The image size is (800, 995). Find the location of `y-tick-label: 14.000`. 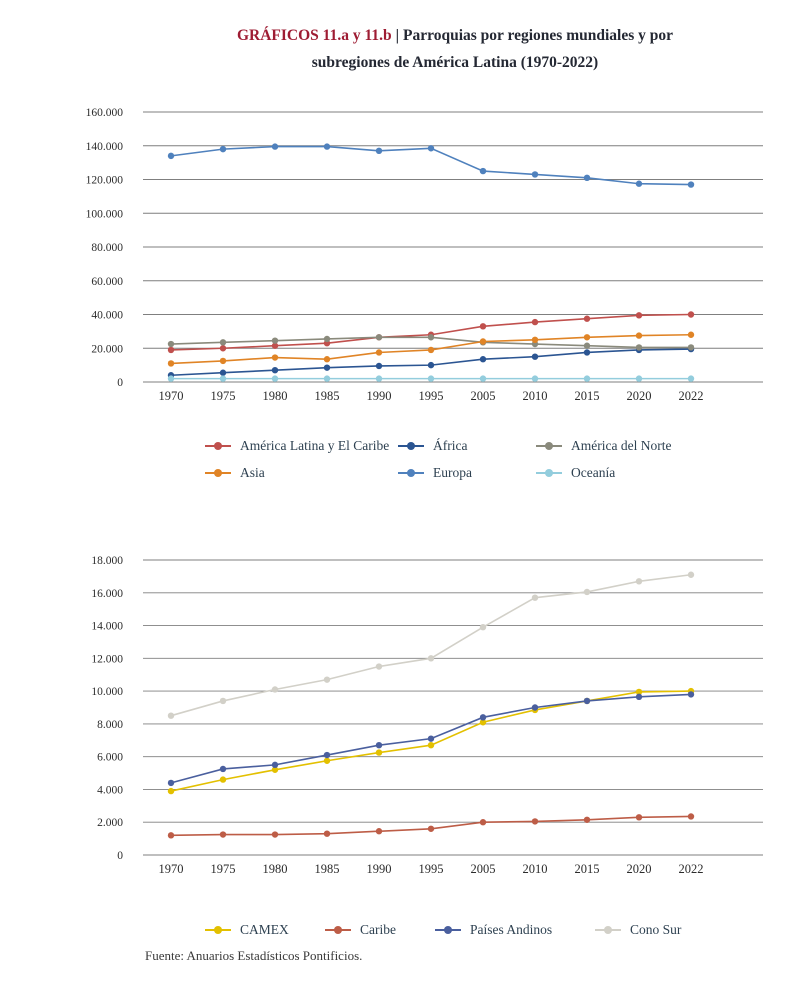

y-tick-label: 14.000 is located at coordinates (107, 627).